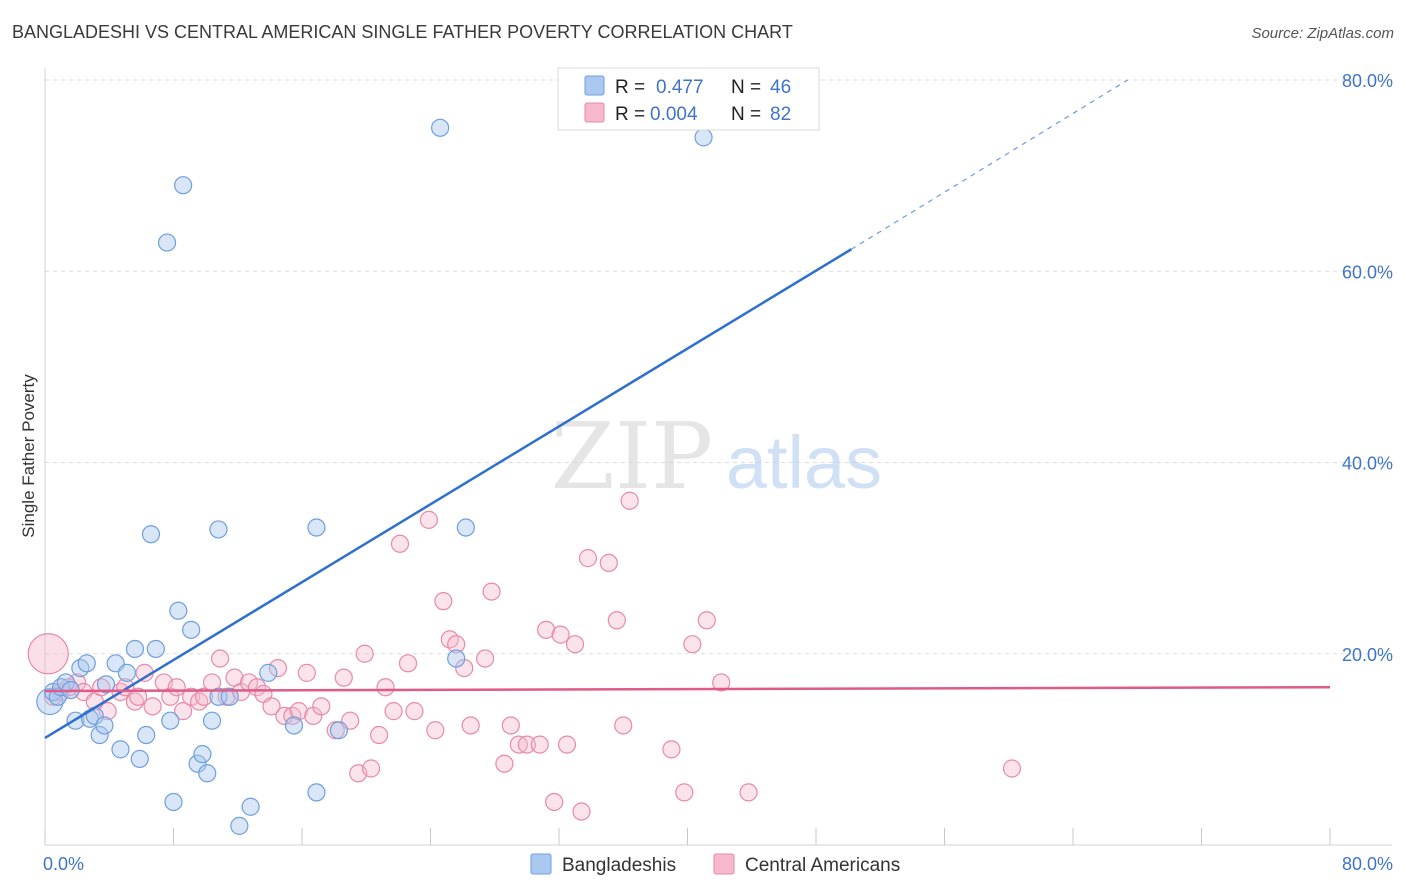 The image size is (1406, 892). I want to click on legend-label-central-americans: Central Americans, so click(822, 865).